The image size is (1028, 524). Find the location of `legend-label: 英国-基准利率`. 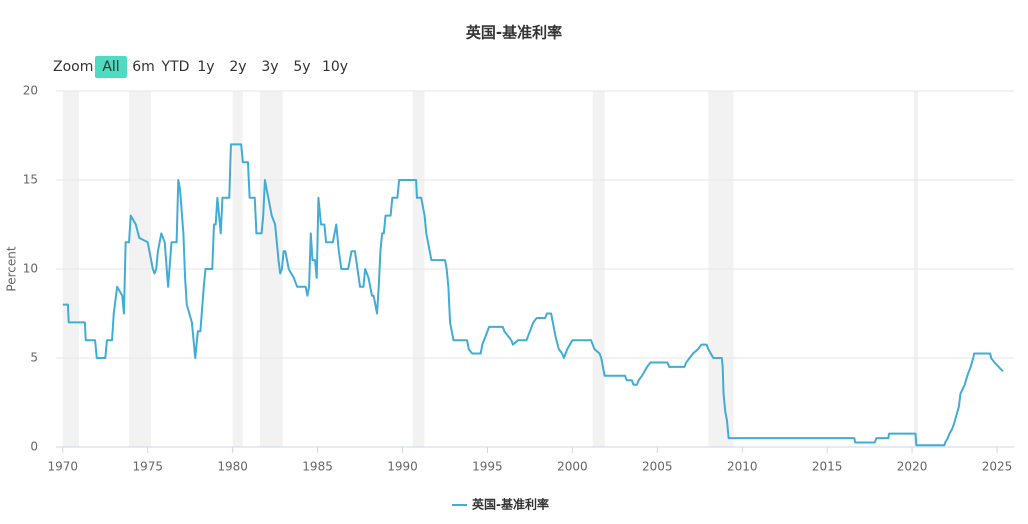

legend-label: 英国-基准利率 is located at coordinates (510, 504).